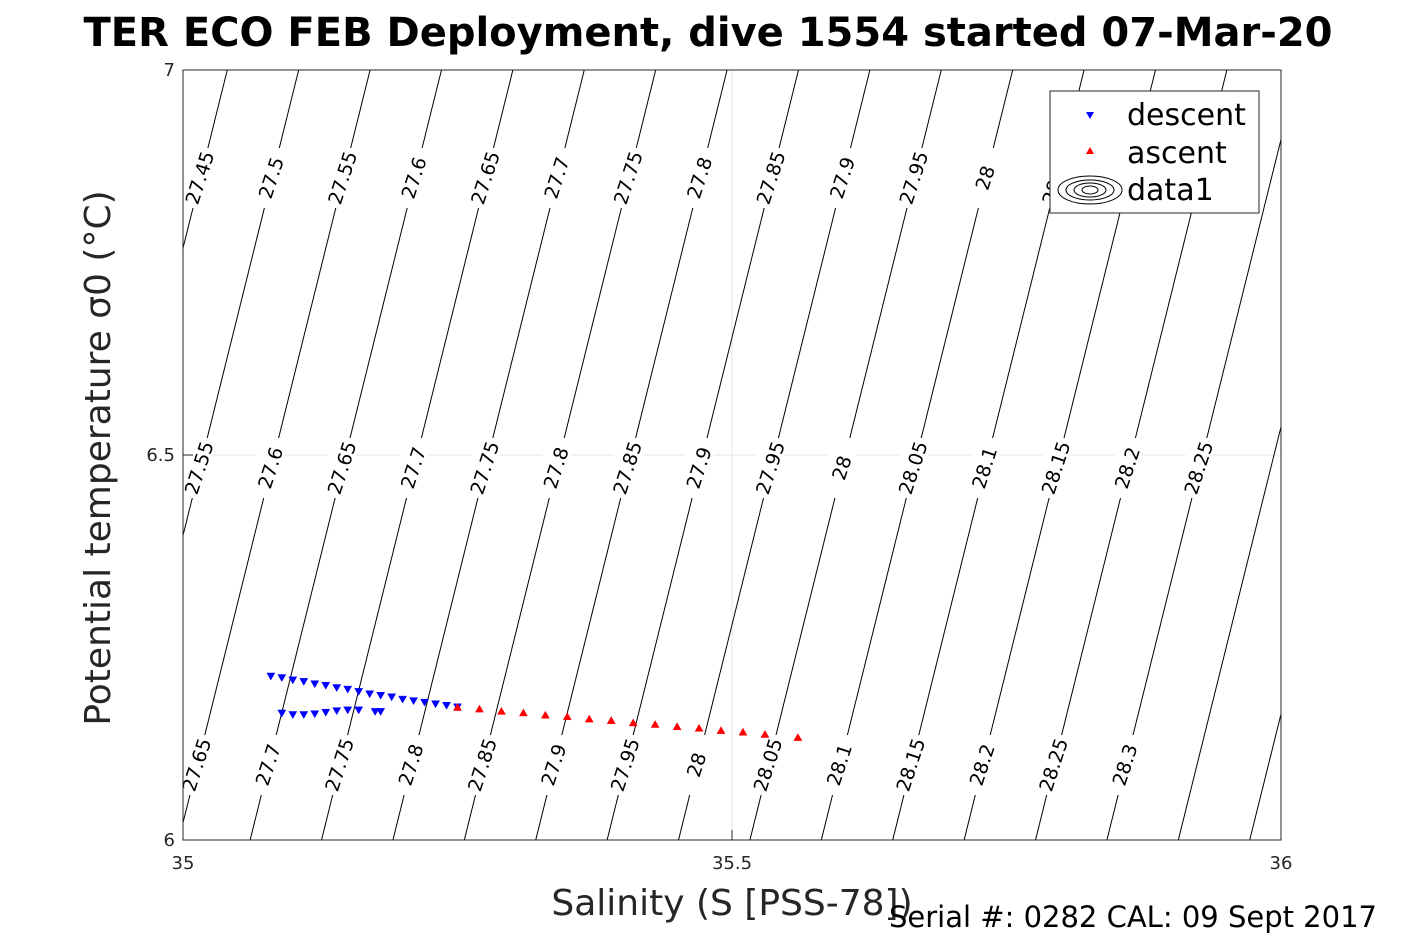 The width and height of the screenshot is (1417, 945). Describe the element at coordinates (1281, 863) in the screenshot. I see `x-tick-label: 36` at that location.